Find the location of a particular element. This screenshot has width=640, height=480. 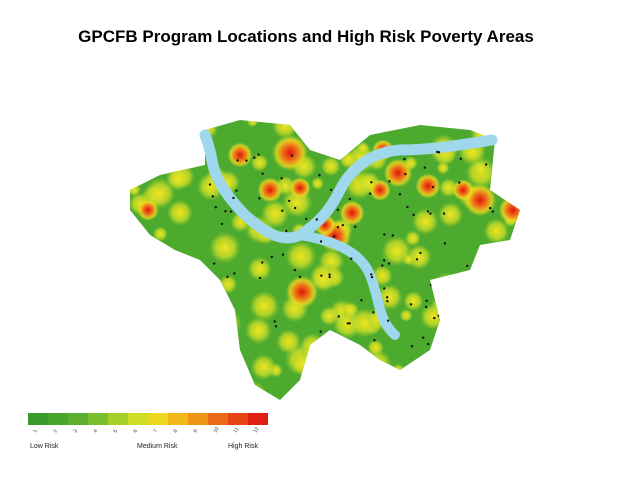

legend-tick: 9 is located at coordinates (196, 431).